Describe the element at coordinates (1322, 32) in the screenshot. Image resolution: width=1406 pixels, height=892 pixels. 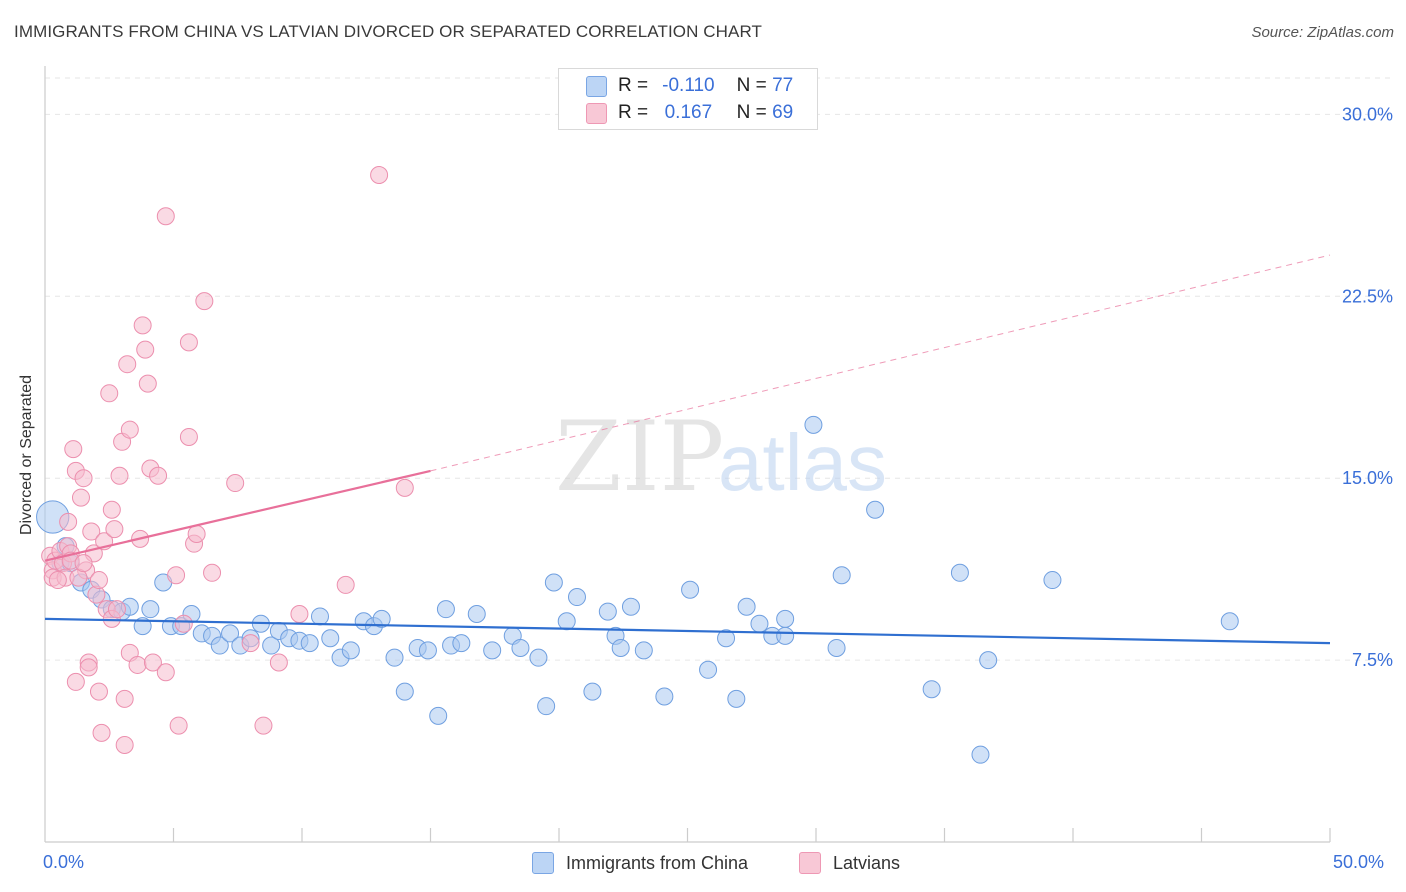
I see `source-label: Source: ZipAtlas.com` at that location.